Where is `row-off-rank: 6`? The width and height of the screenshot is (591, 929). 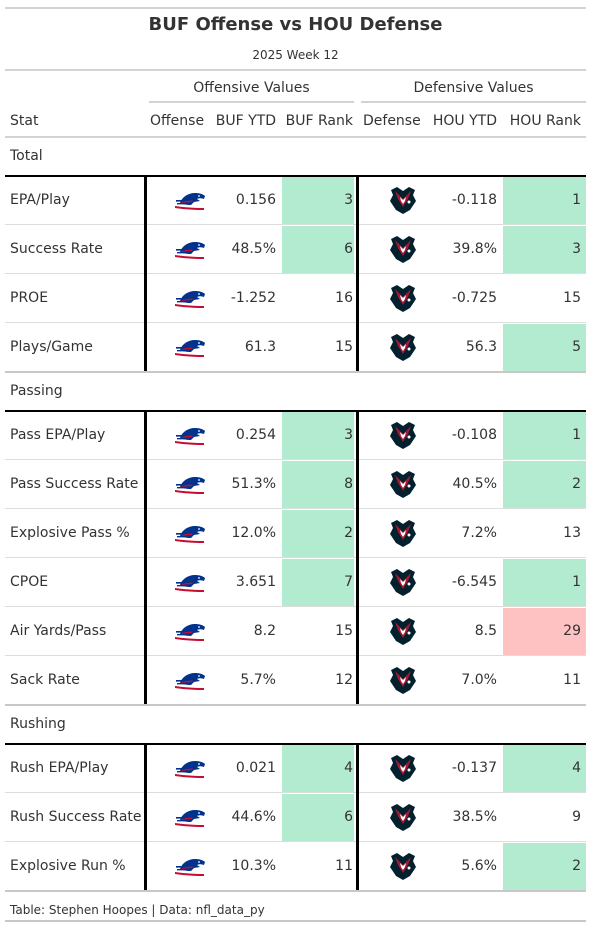 row-off-rank: 6 is located at coordinates (348, 249).